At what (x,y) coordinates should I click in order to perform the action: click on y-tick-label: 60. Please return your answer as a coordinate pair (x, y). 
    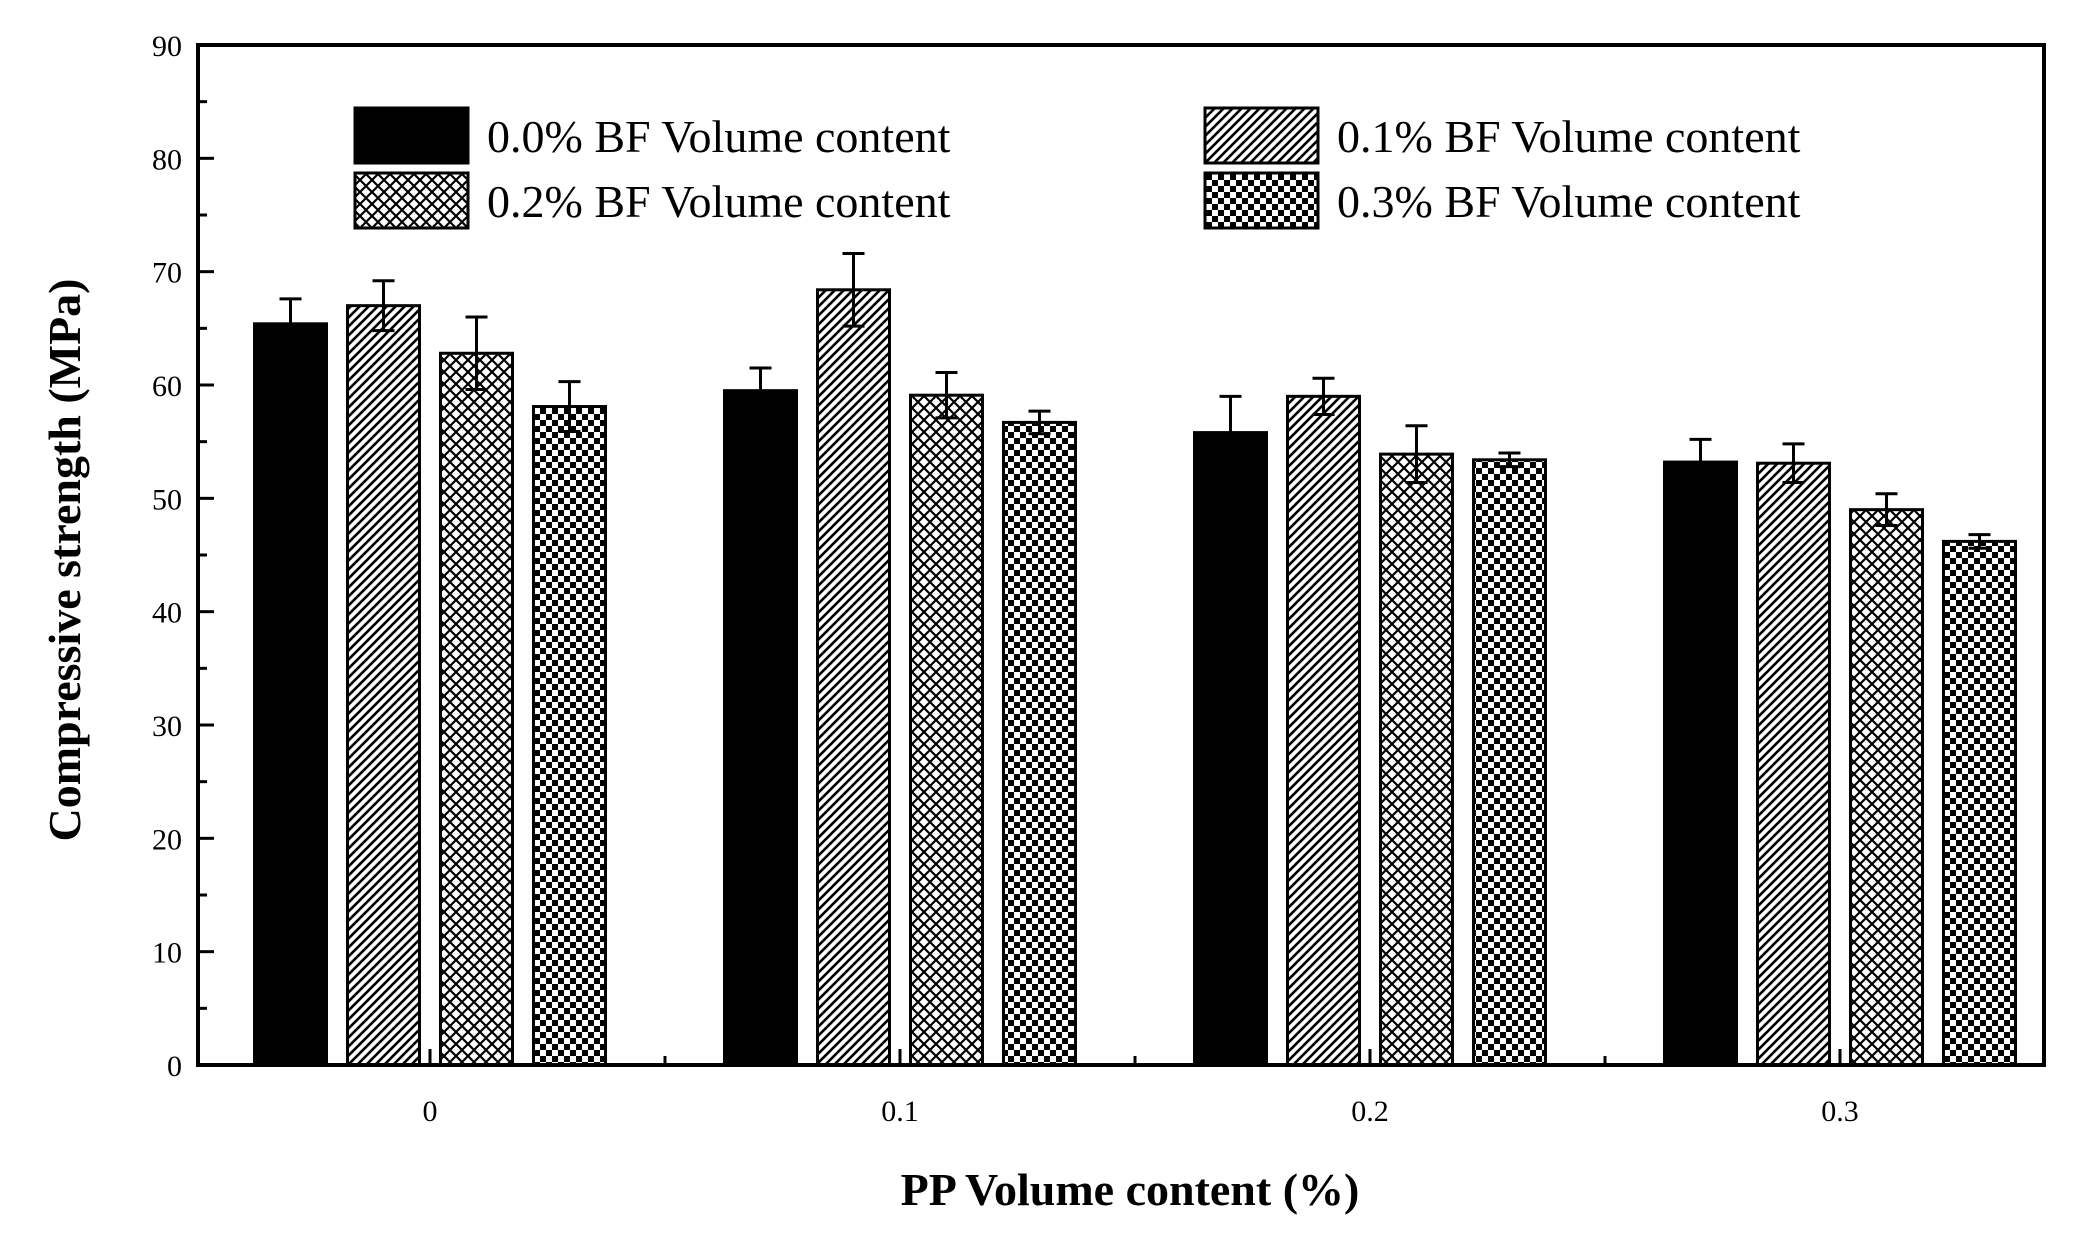
    Looking at the image, I should click on (167, 386).